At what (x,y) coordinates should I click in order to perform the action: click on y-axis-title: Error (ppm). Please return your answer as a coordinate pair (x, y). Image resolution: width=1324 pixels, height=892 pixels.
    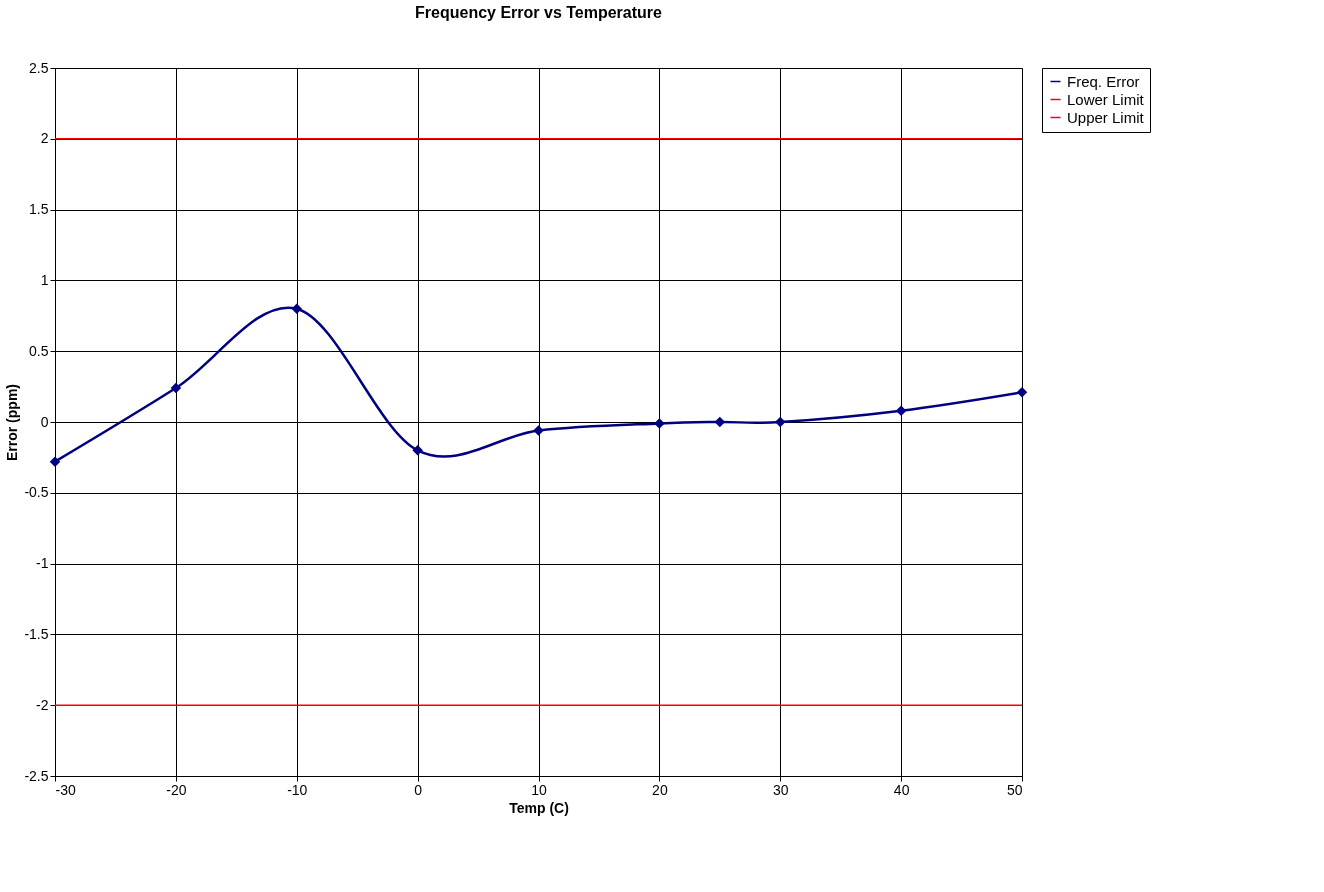
    Looking at the image, I should click on (12, 422).